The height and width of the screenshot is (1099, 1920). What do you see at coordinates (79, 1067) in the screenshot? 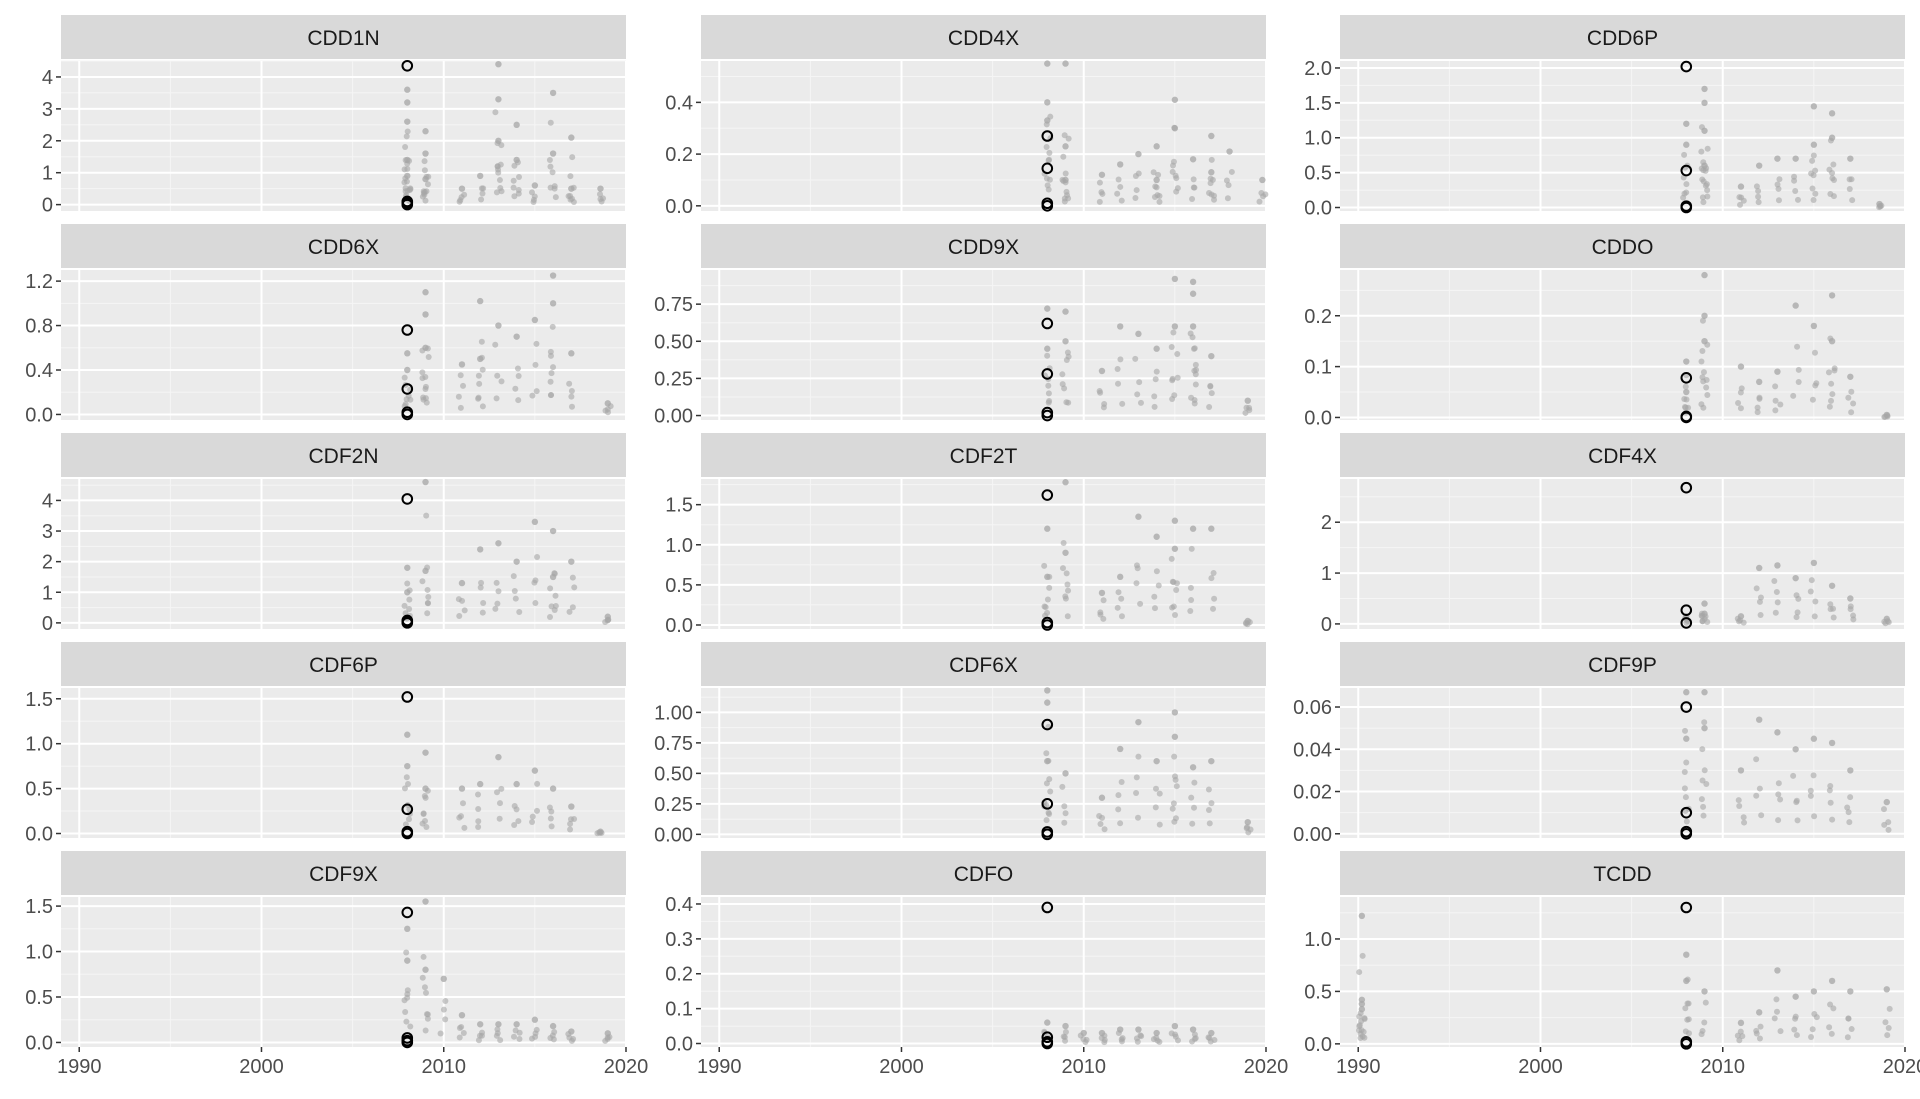
I see `x-tick-label: 1990` at bounding box center [79, 1067].